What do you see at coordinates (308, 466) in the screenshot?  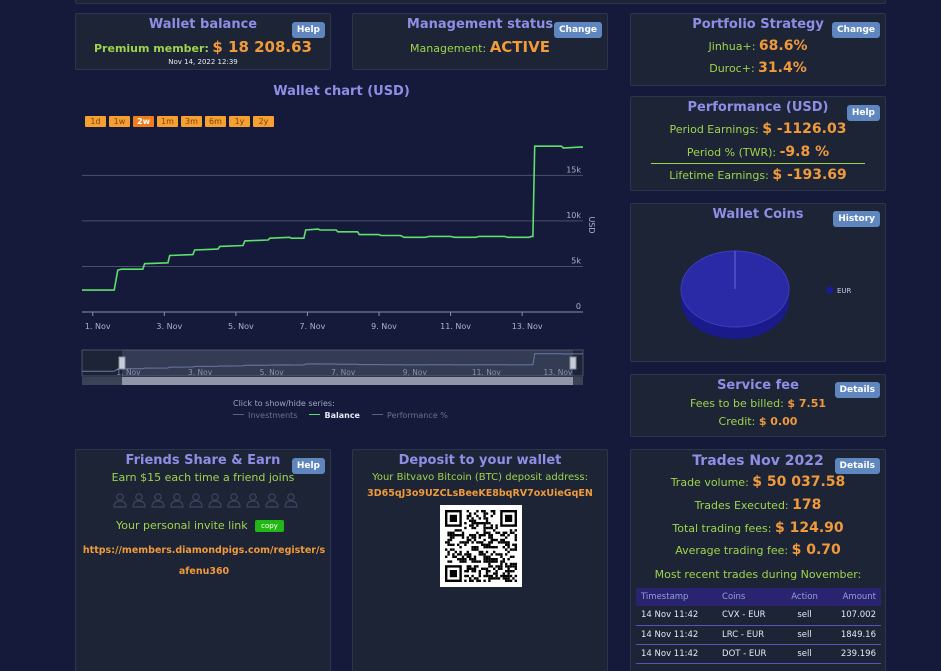 I see `friends-help-button: Help` at bounding box center [308, 466].